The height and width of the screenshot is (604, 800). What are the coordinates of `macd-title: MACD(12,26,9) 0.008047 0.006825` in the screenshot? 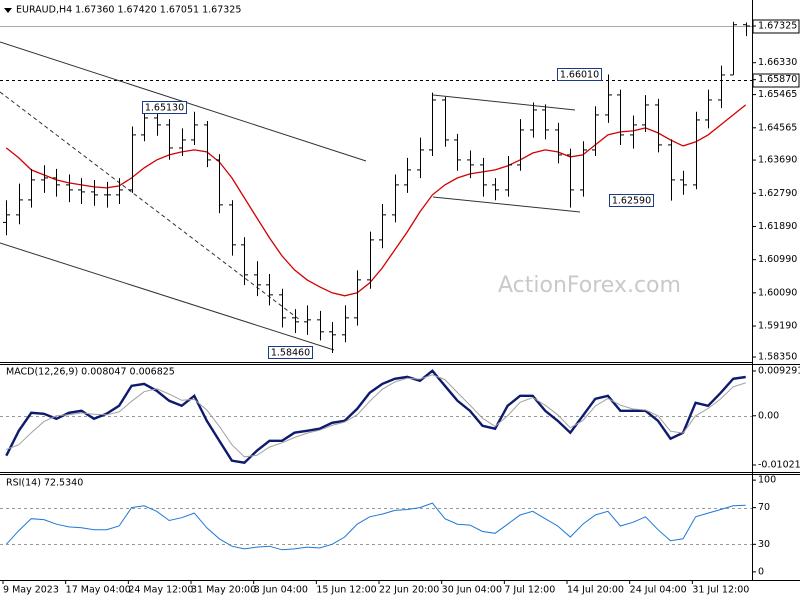 It's located at (90, 372).